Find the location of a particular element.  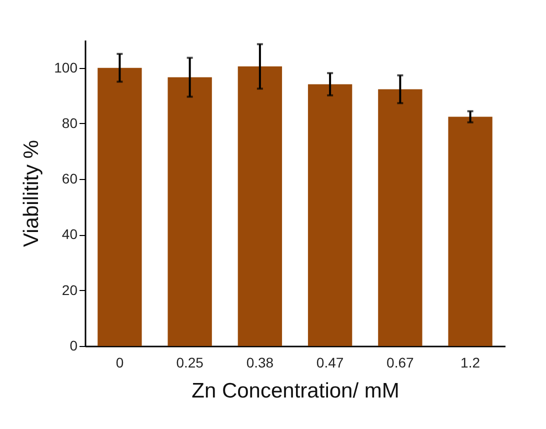

x-tick-label: 0.25 is located at coordinates (190, 362).